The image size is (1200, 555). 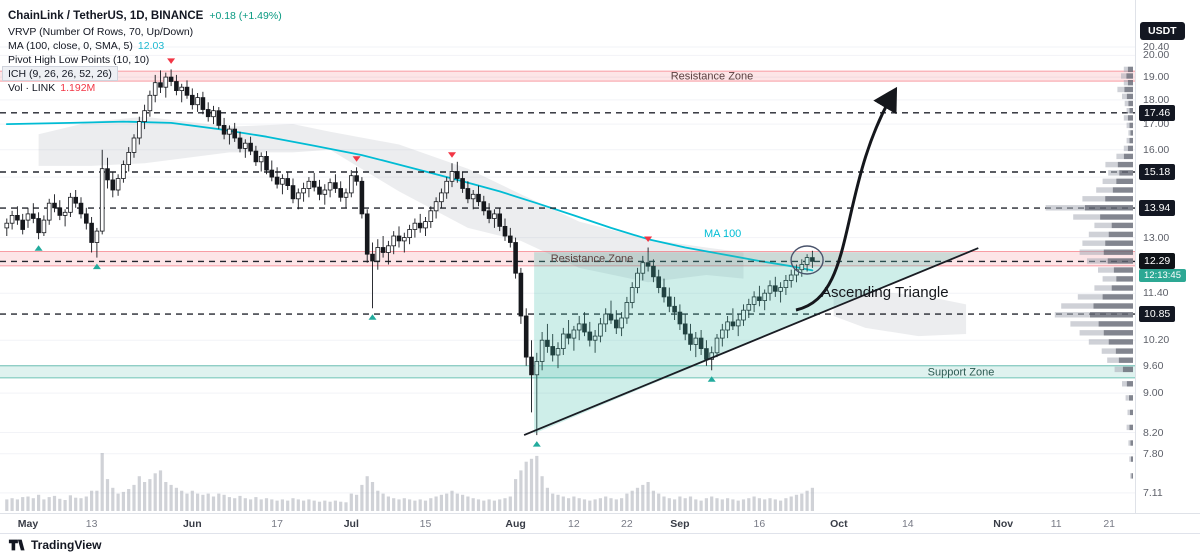 What do you see at coordinates (759, 524) in the screenshot?
I see `time-tick-label: 16` at bounding box center [759, 524].